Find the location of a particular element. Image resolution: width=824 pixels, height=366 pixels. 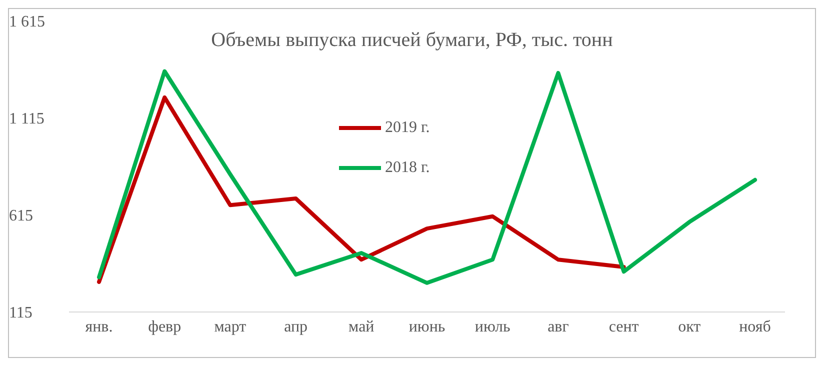

x-tick-label: нояб is located at coordinates (755, 327).